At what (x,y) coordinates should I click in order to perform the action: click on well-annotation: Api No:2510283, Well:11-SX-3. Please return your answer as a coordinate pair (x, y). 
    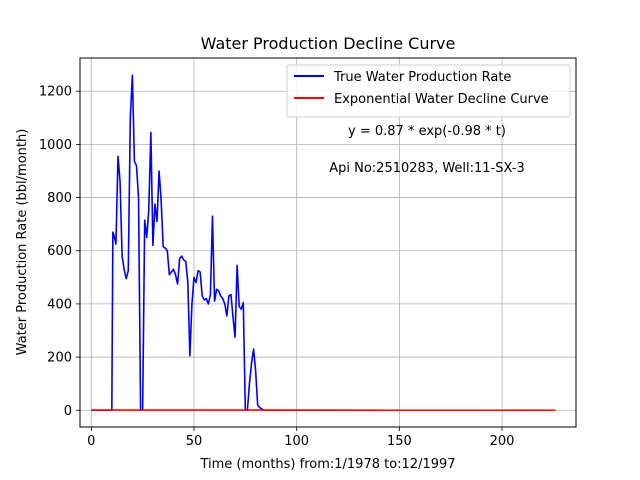
    Looking at the image, I should click on (427, 168).